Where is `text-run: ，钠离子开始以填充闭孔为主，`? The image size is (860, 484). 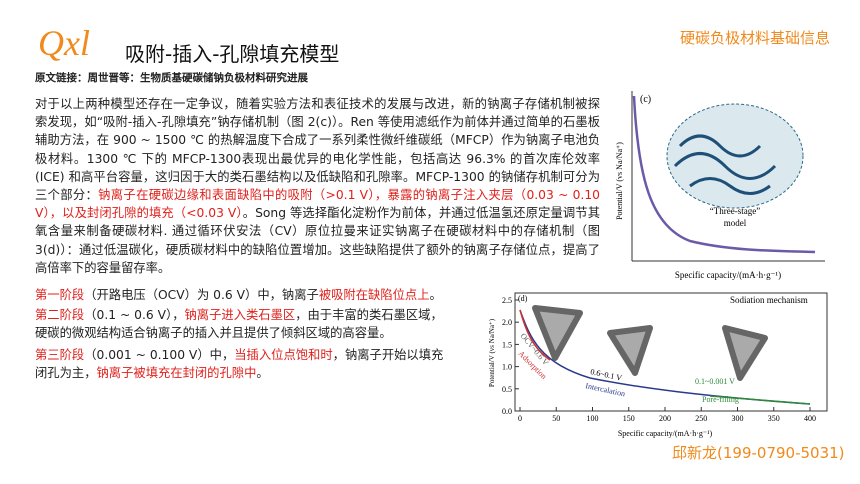 text-run: ，钠离子开始以填充闭孔为主， is located at coordinates (239, 364).